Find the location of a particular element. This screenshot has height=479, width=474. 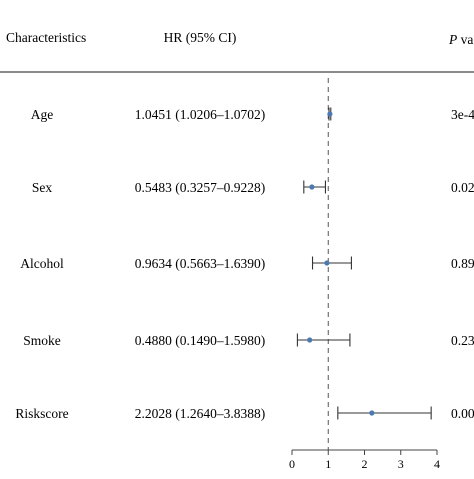

row-p-value: 0.02 is located at coordinates (462, 187).